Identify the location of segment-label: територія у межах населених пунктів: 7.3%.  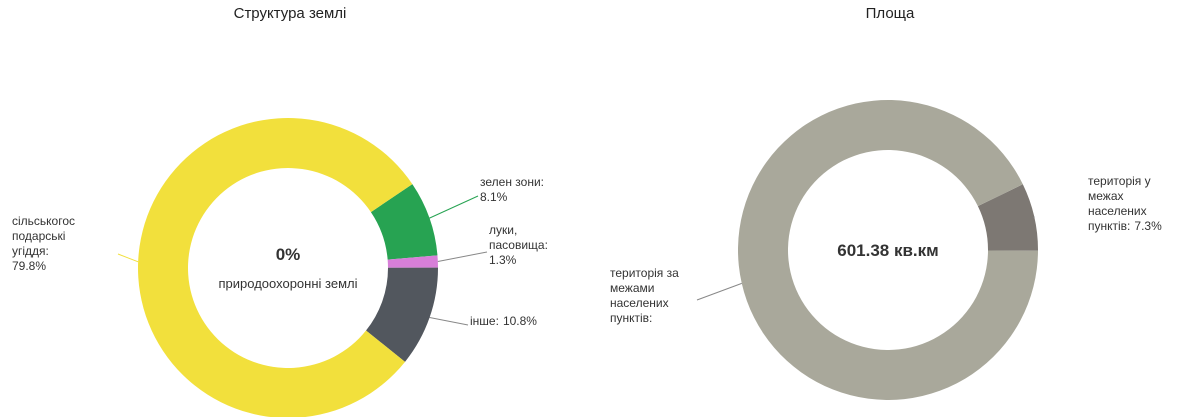
(1125, 203).